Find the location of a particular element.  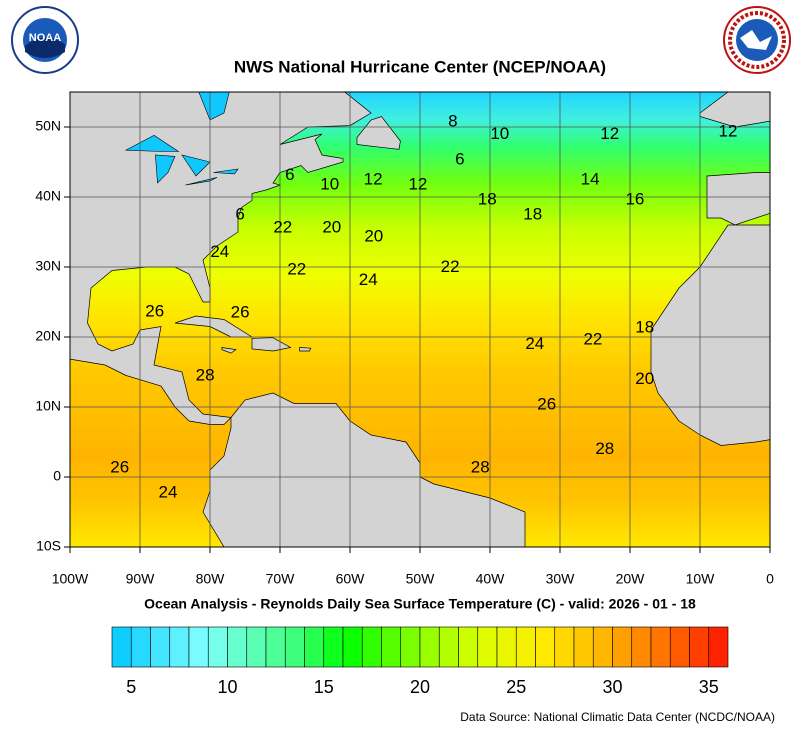

colorbar: 5 10 15 20 25 30 35 is located at coordinates (420, 661).